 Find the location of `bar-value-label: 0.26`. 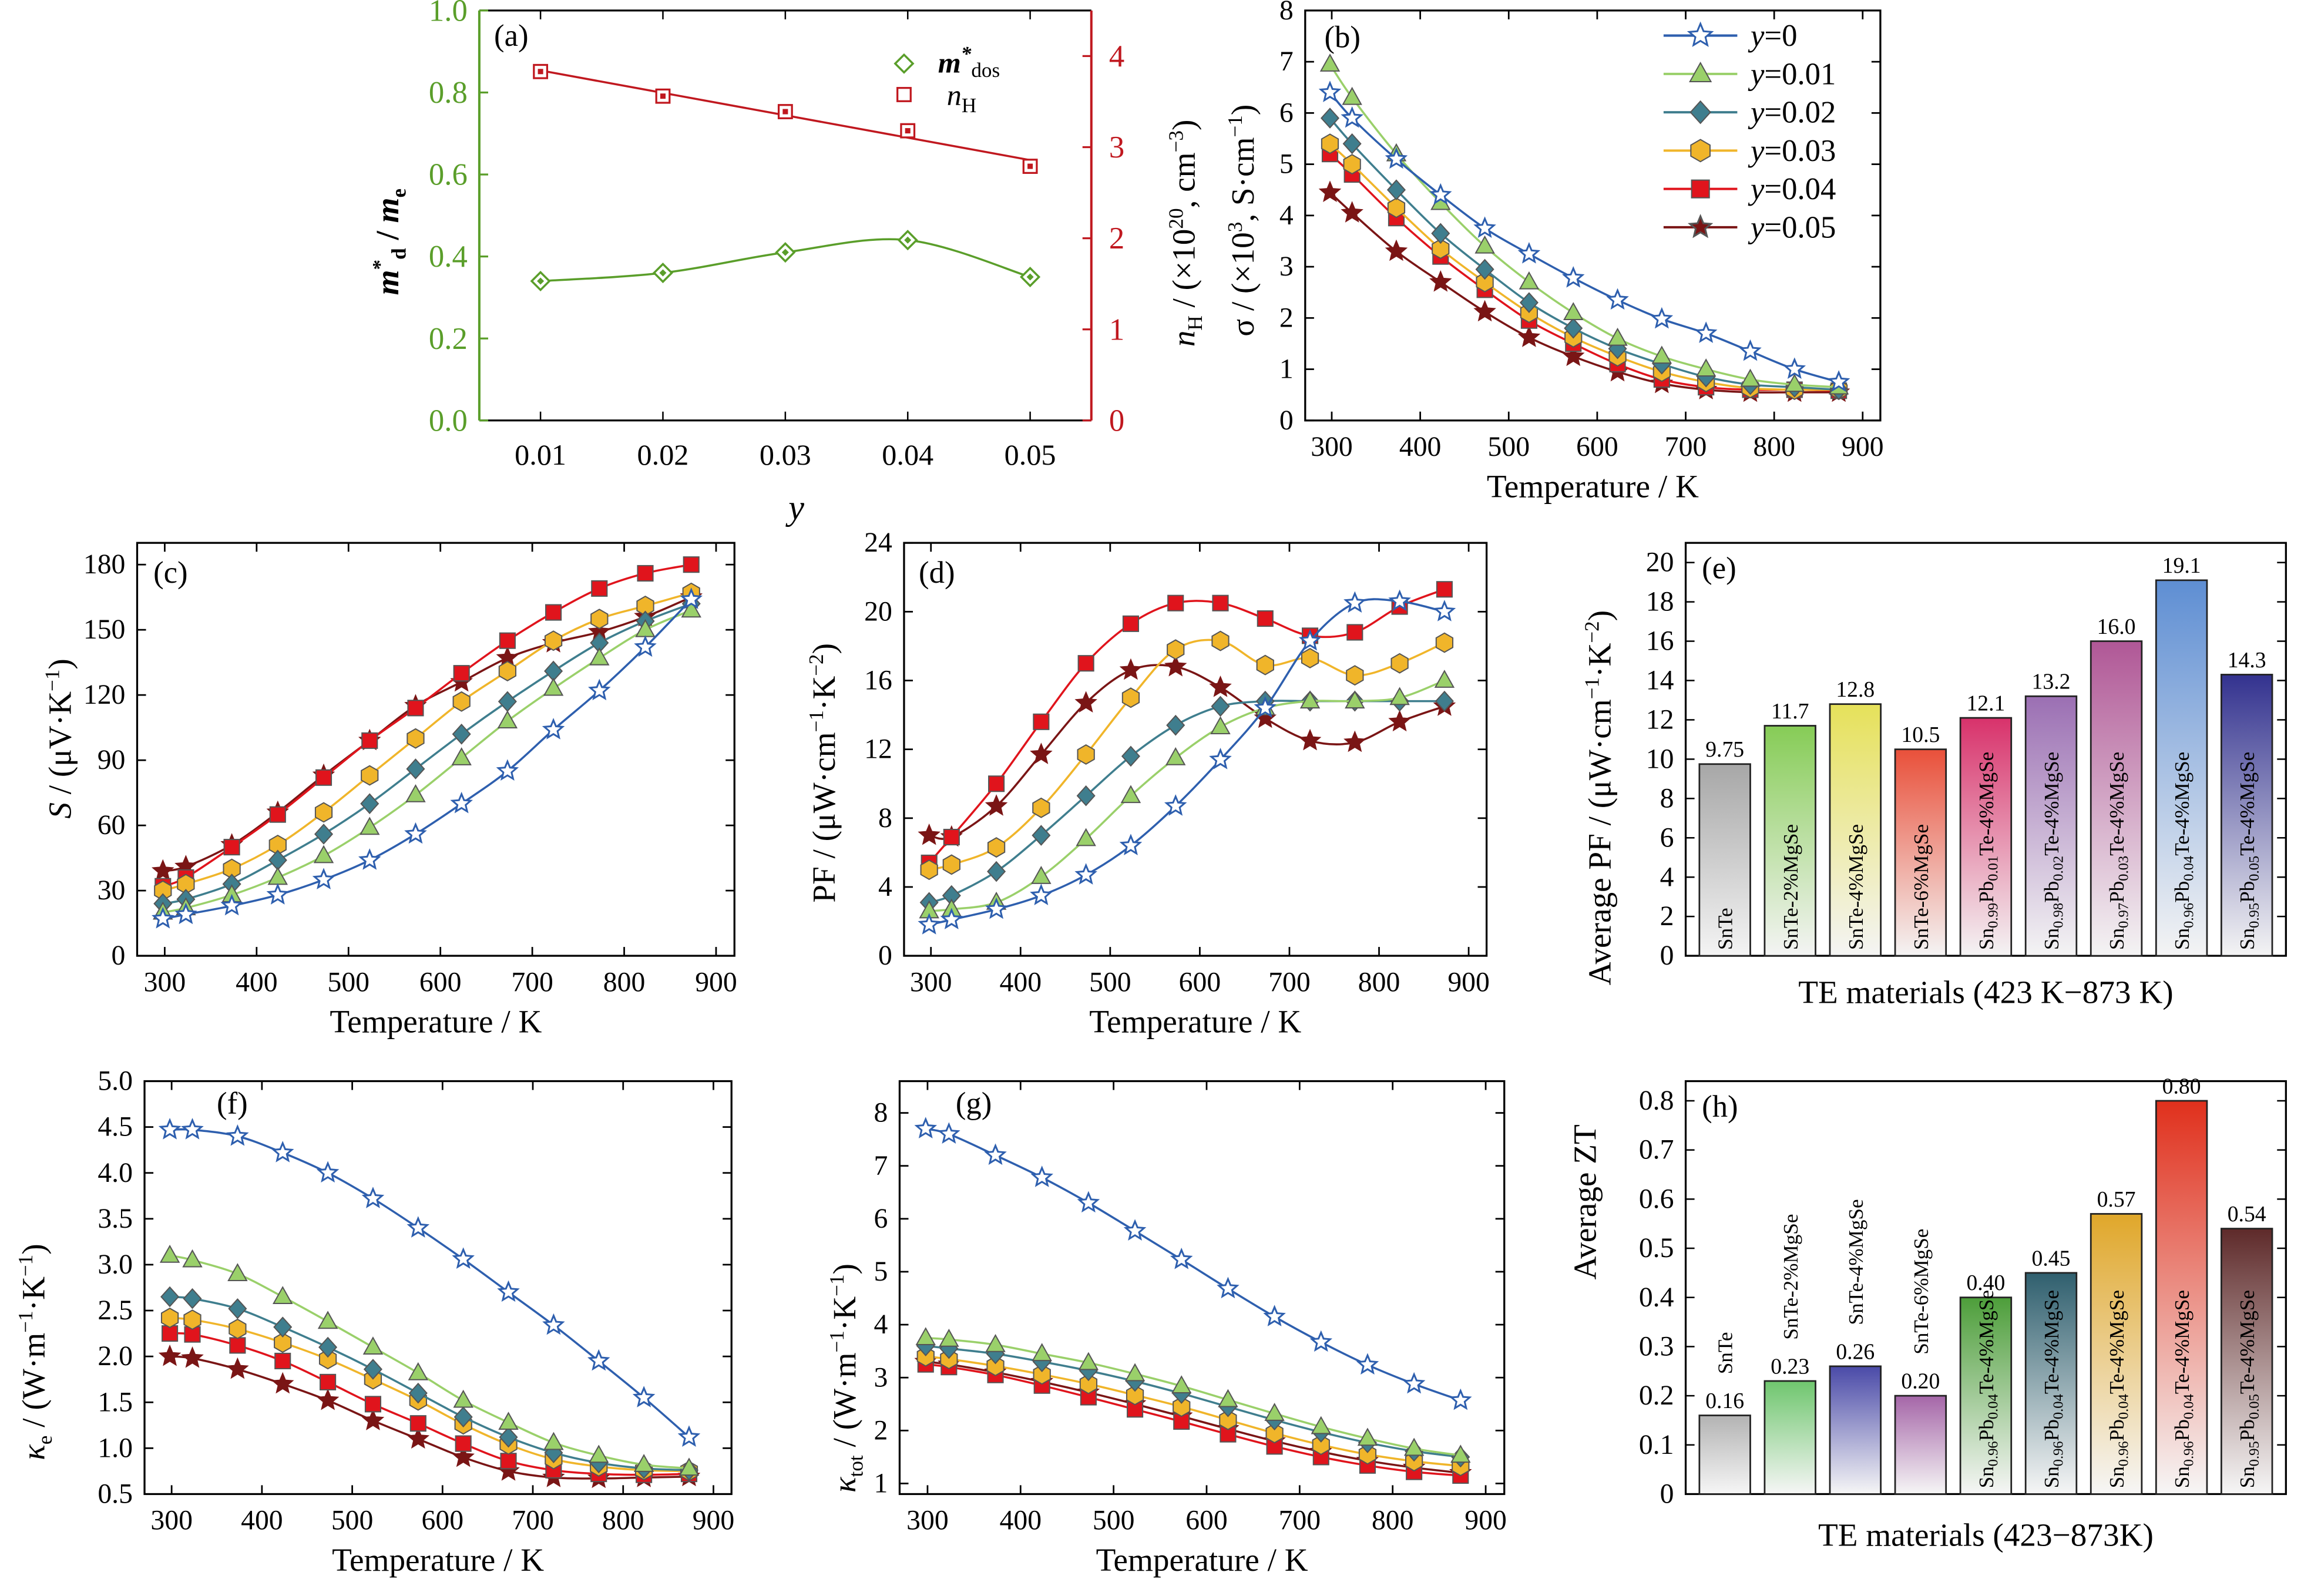

bar-value-label: 0.26 is located at coordinates (1855, 1351).